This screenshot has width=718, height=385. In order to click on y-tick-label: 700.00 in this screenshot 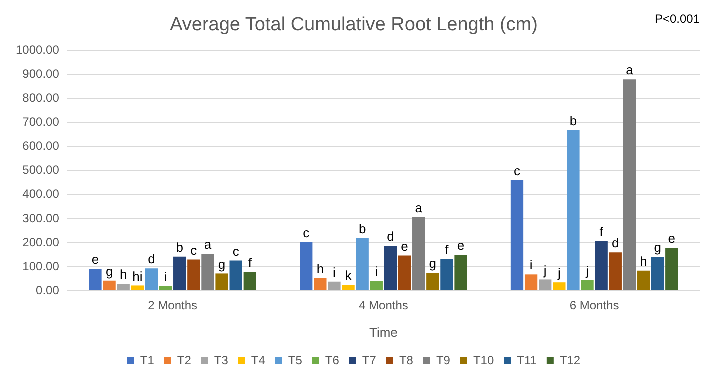, I will do `click(41, 122)`.